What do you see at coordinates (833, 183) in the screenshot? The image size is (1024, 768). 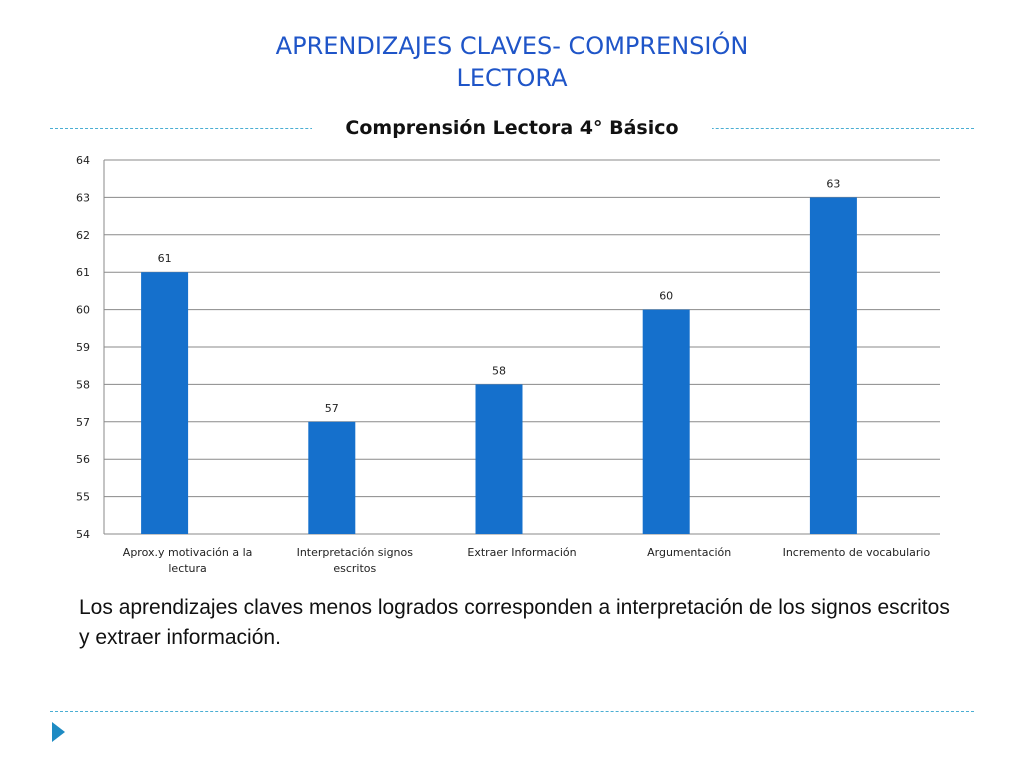 I see `data-label: 63` at bounding box center [833, 183].